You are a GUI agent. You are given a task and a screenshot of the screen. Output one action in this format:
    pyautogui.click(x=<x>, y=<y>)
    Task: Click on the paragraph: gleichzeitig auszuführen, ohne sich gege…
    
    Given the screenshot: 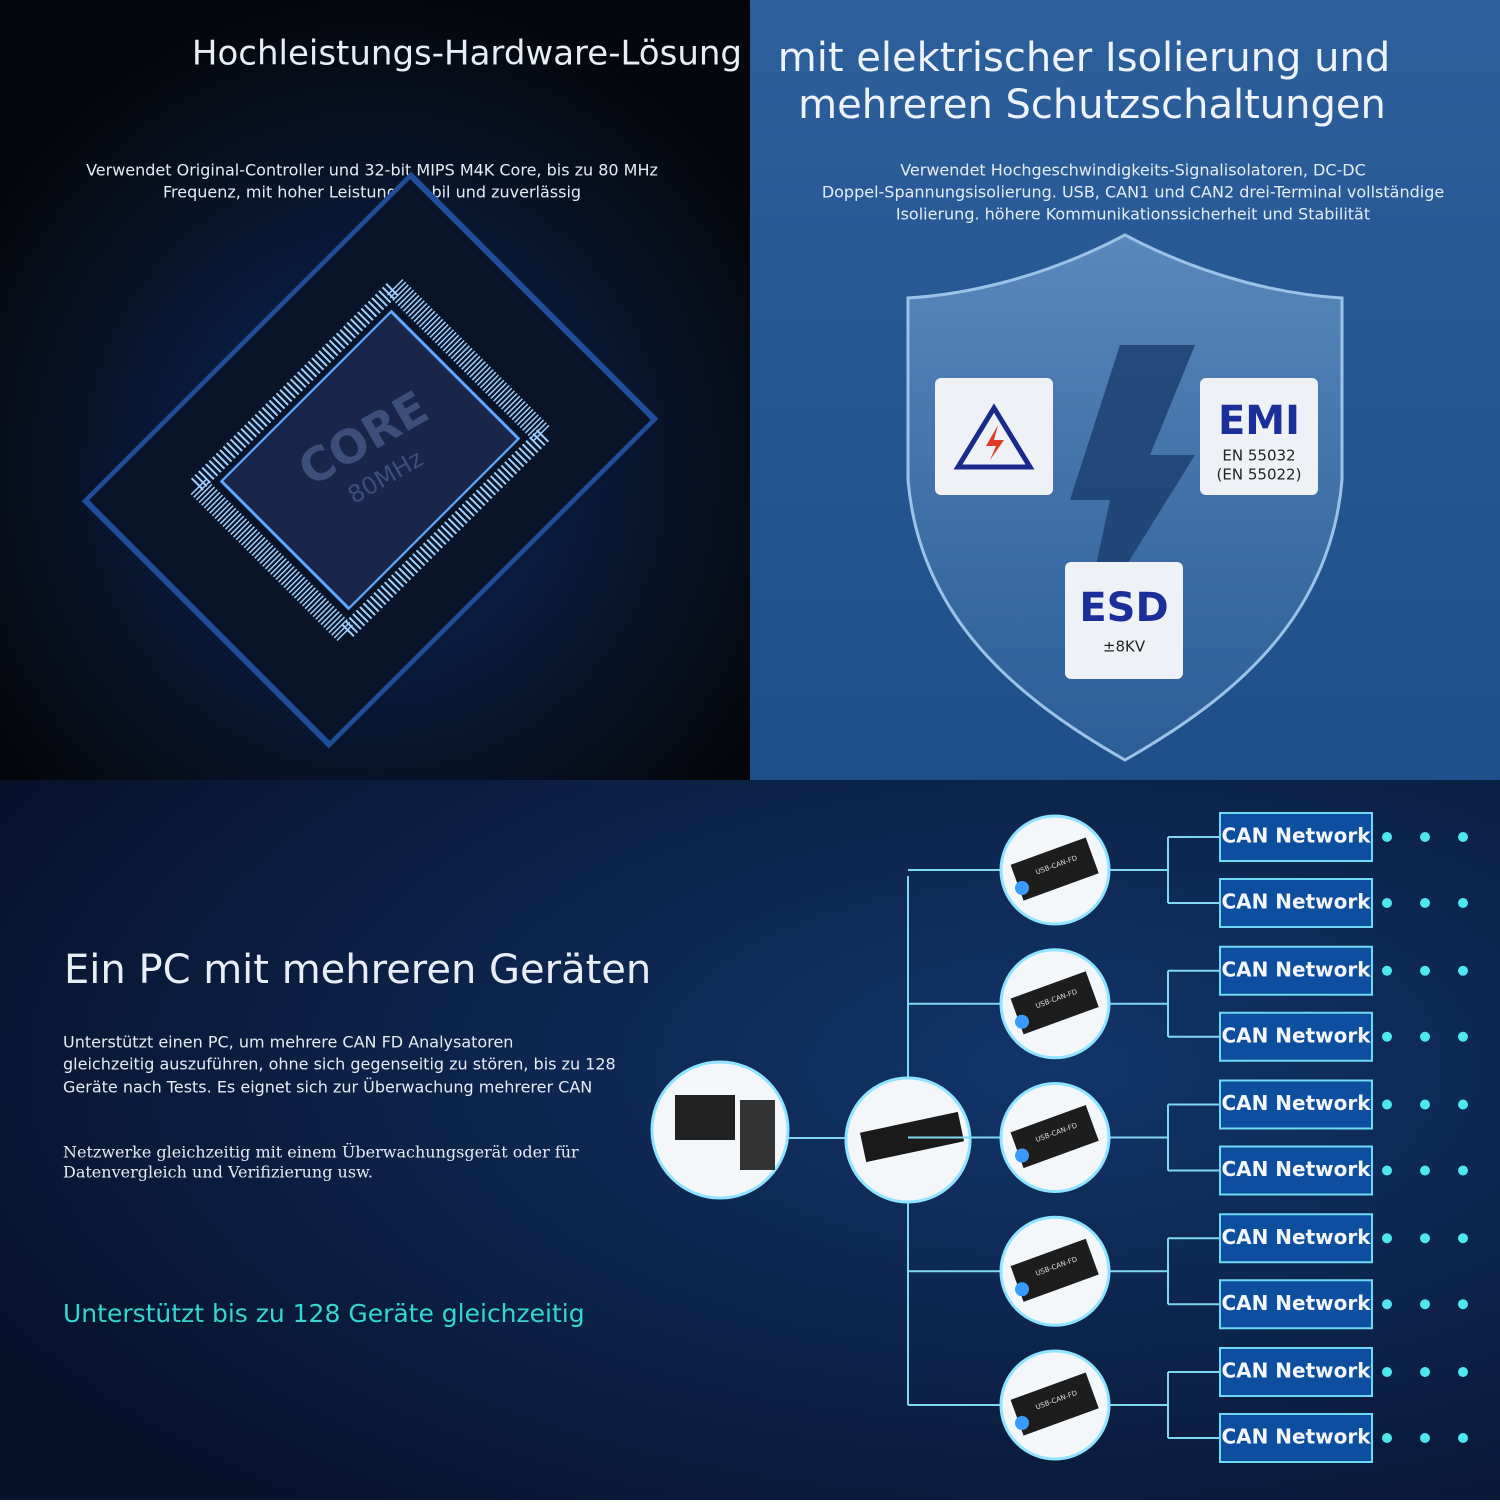 What is the action you would take?
    pyautogui.click(x=339, y=1064)
    